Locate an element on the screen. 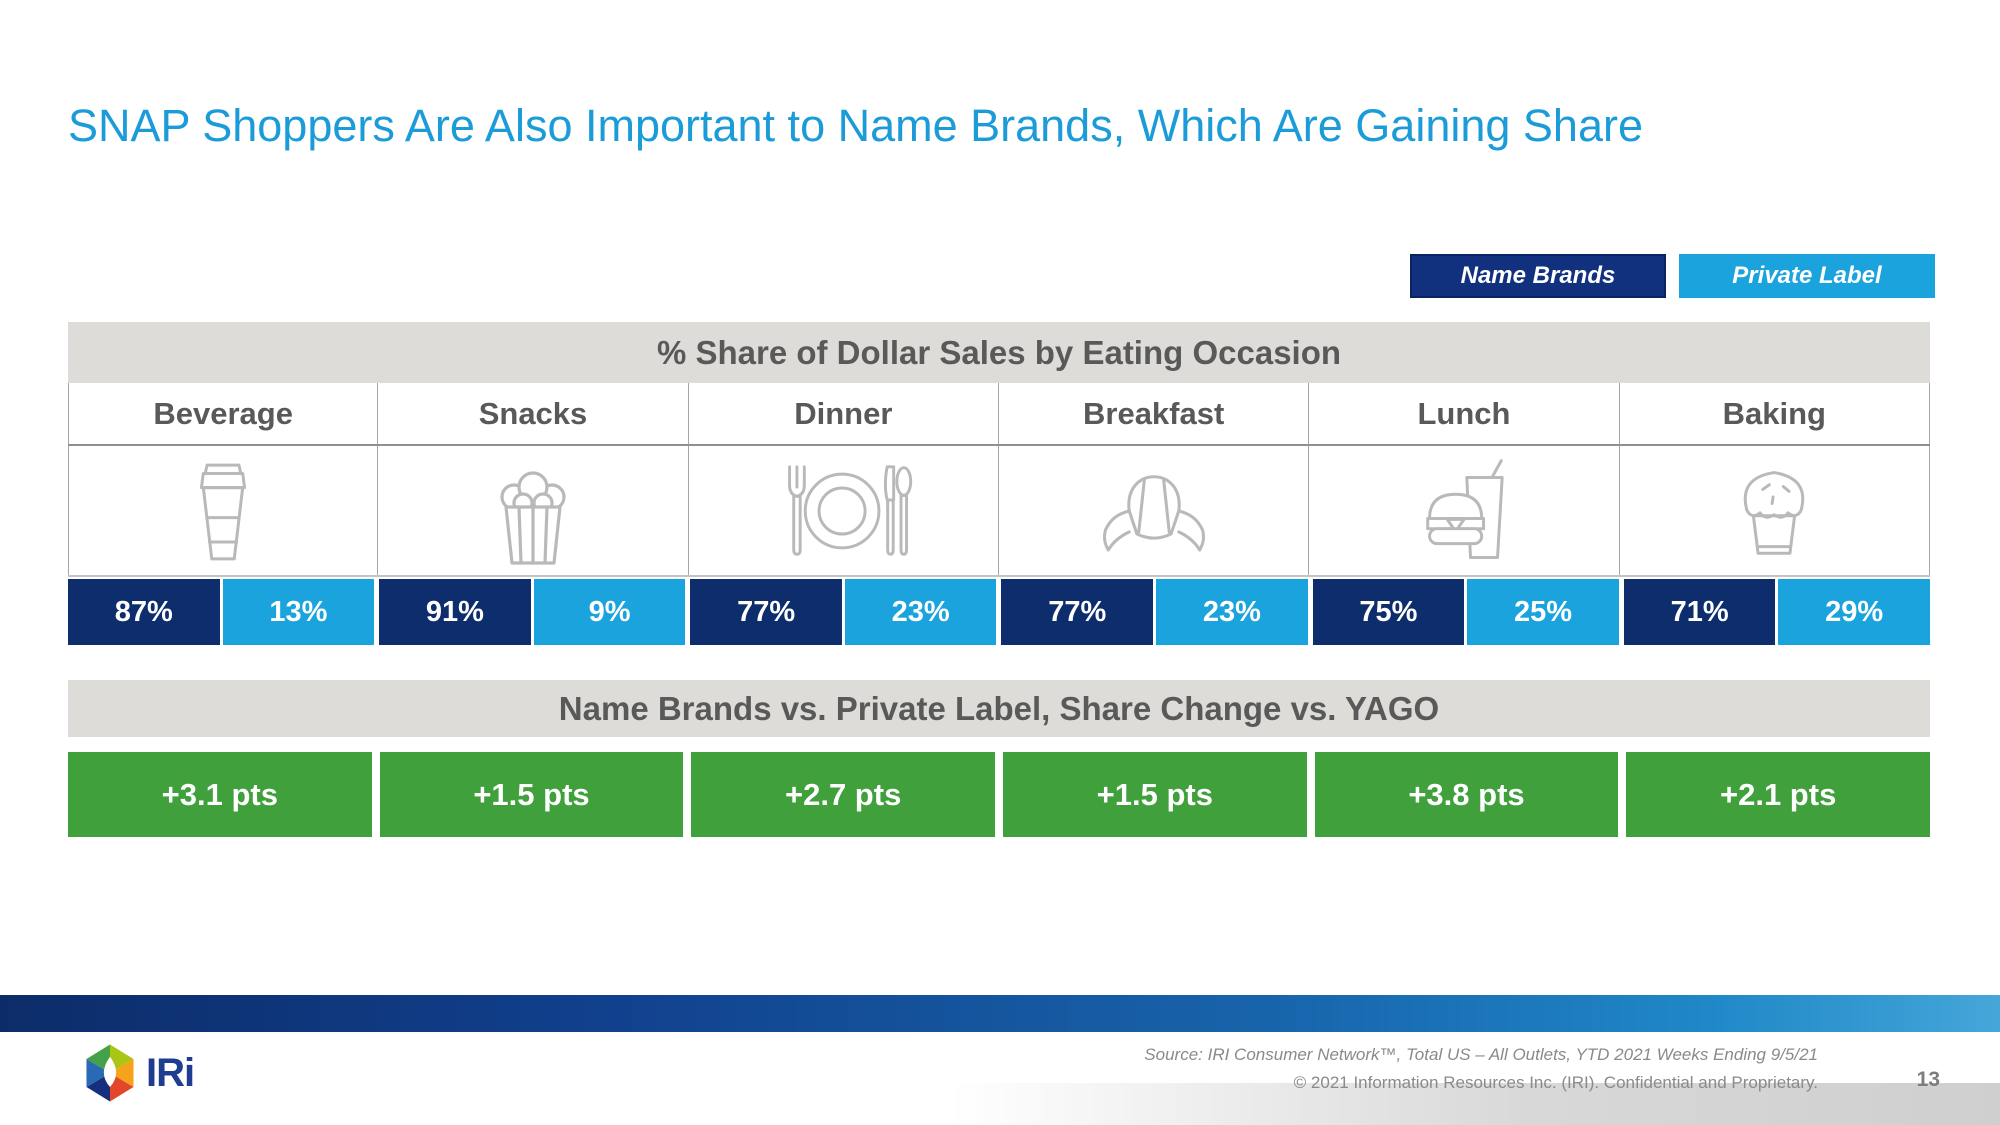  lunch-cell is located at coordinates (1464, 510).